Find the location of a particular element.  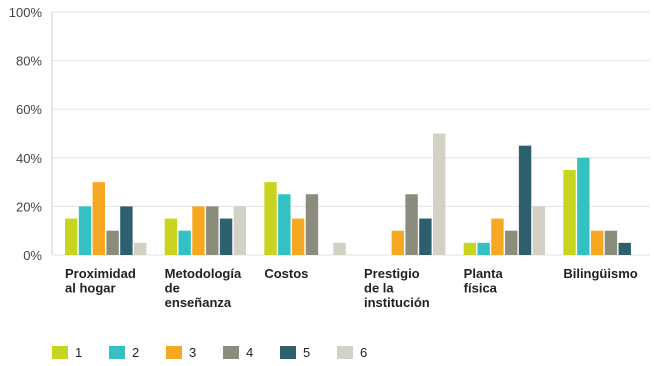

y-tick-label: 0% is located at coordinates (32, 255).